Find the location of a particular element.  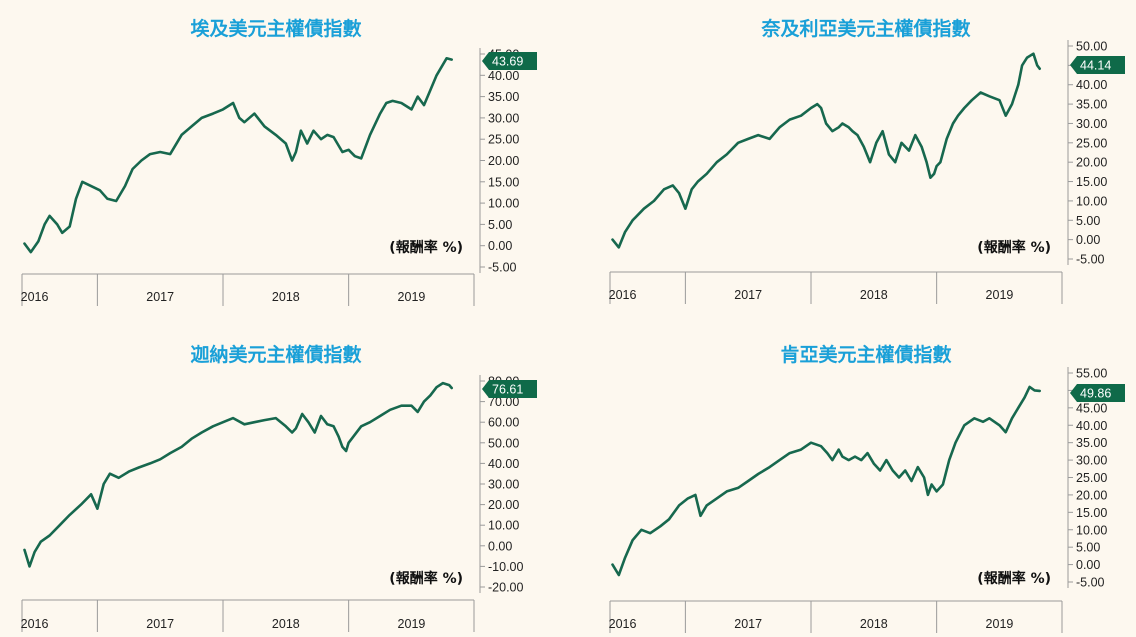

y-tick-label: -10.00 is located at coordinates (505, 567).